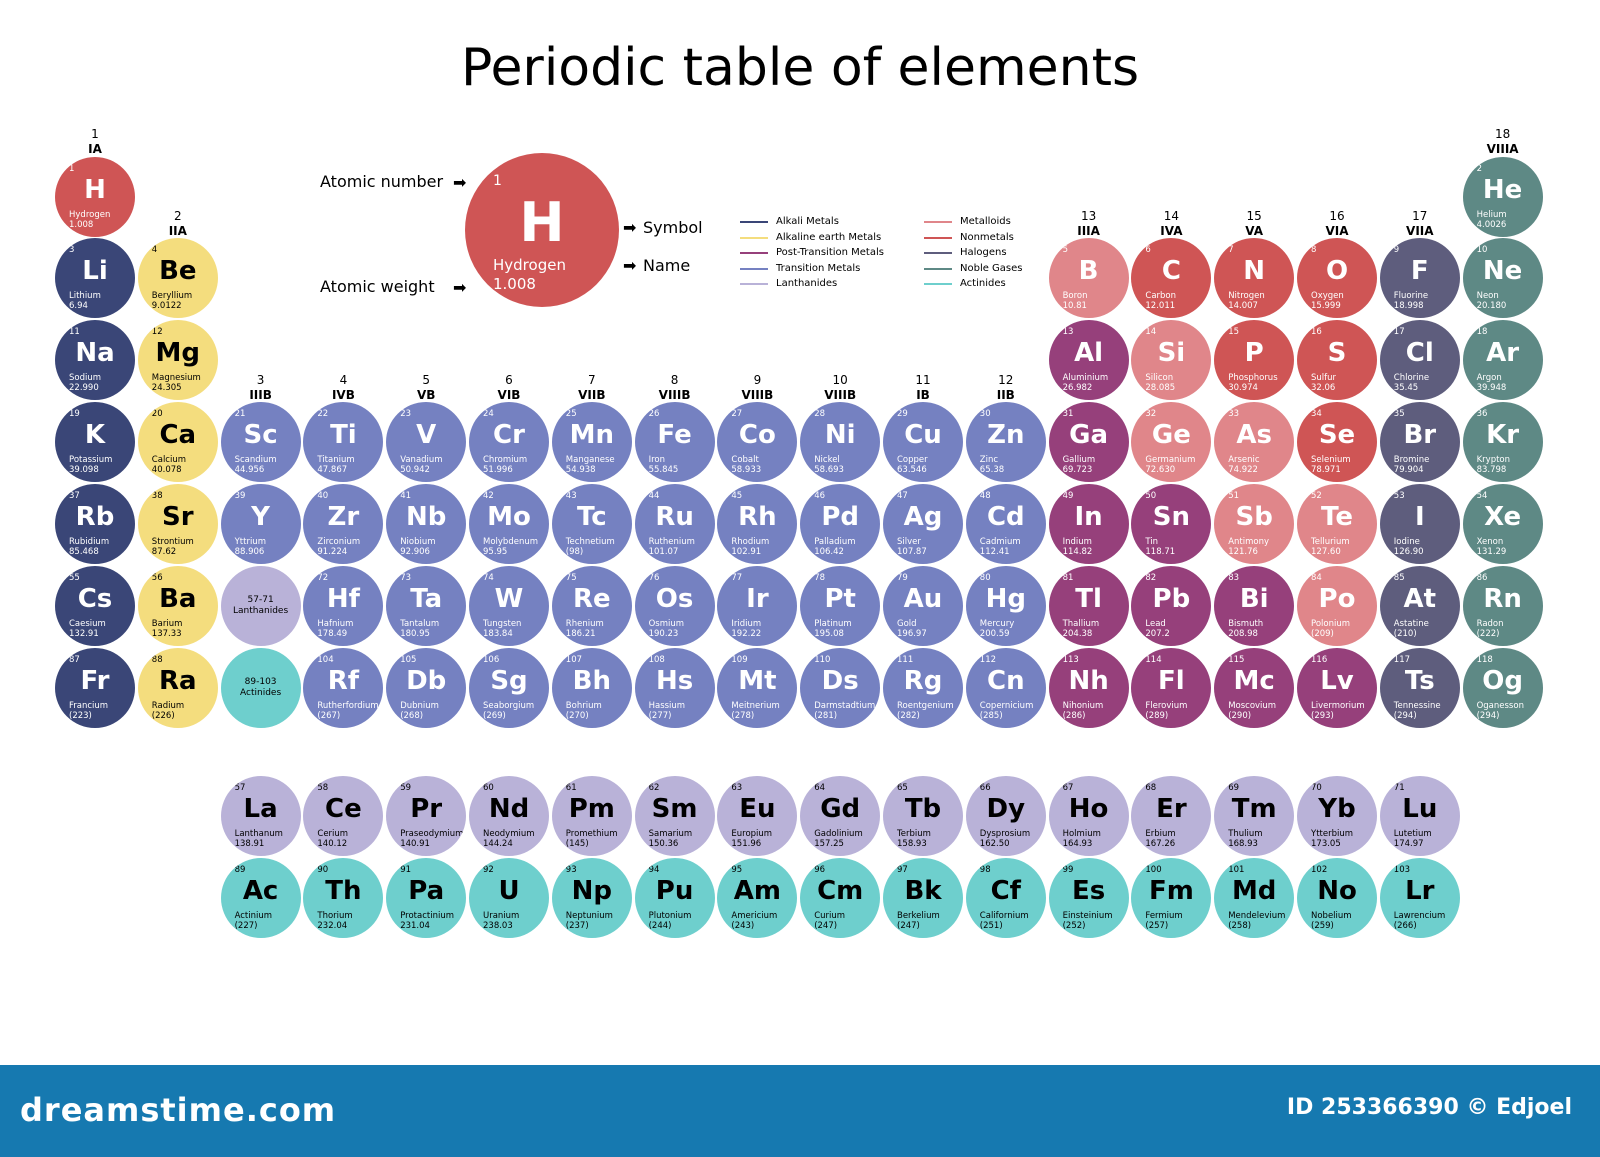 The height and width of the screenshot is (1157, 1600). Describe the element at coordinates (426, 688) in the screenshot. I see `element-db: 105 Db Dubnium (268)` at that location.